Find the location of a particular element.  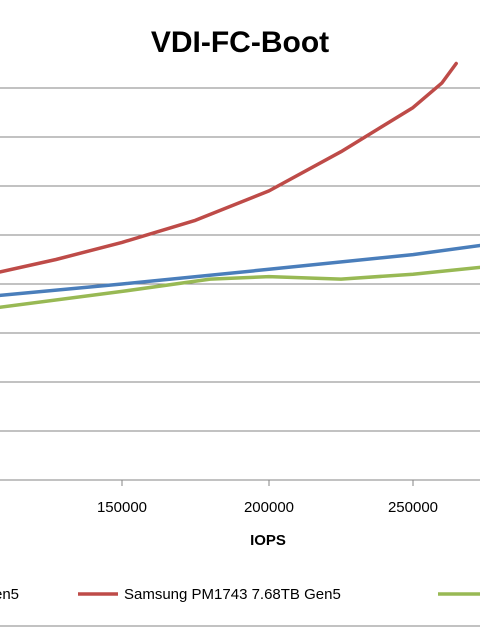

x-tick-label: 250000 is located at coordinates (413, 507).